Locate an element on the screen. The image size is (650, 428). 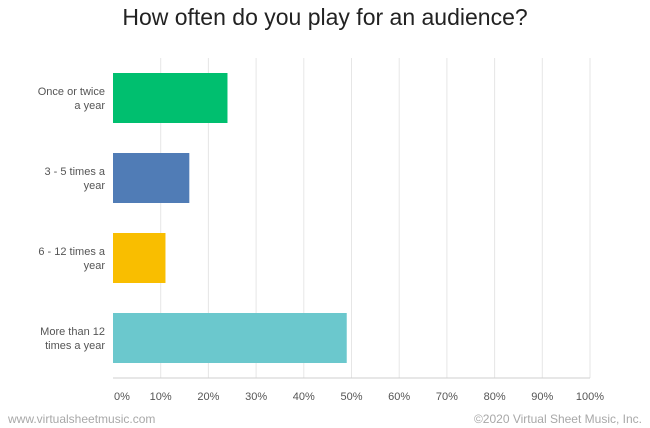
category-label-3: 6 - 12 times a year is located at coordinates (72, 259).